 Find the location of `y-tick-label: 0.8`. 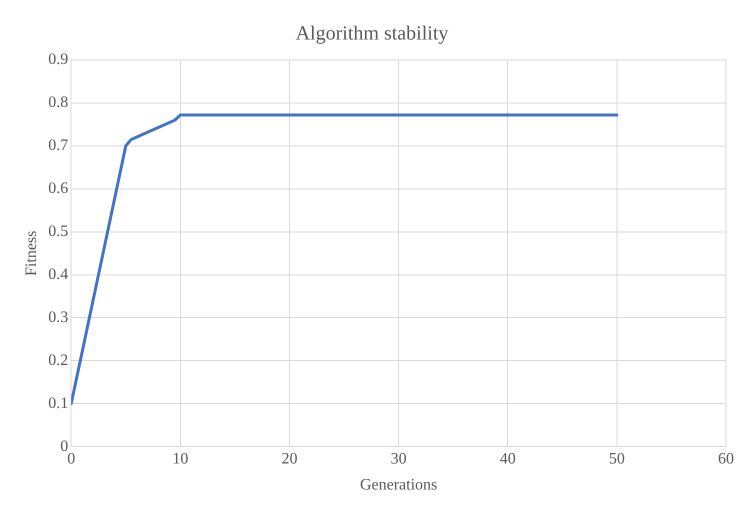

y-tick-label: 0.8 is located at coordinates (58, 103).